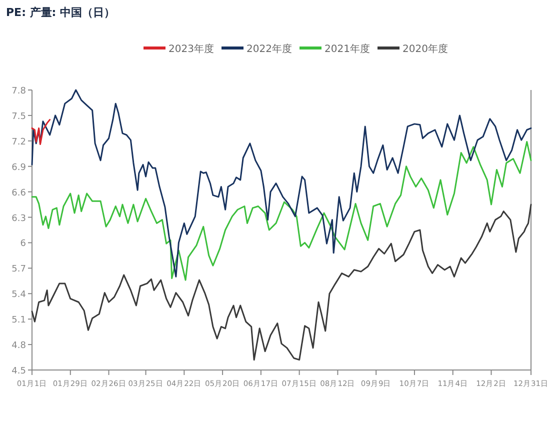 Image resolution: width=551 pixels, height=433 pixels. Describe the element at coordinates (191, 49) in the screenshot. I see `legend-label: 2023年度` at that location.